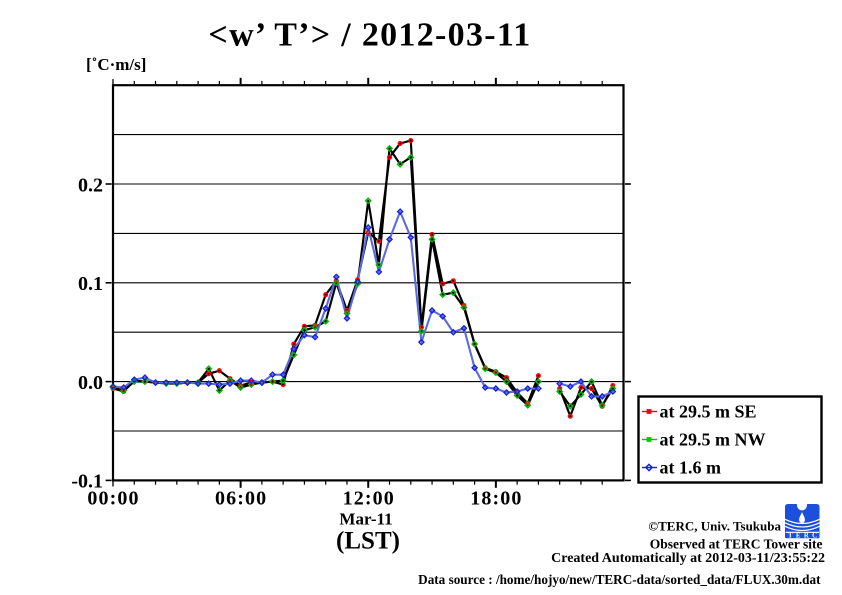  What do you see at coordinates (369, 499) in the screenshot?
I see `svg-text: 12:00` at bounding box center [369, 499].